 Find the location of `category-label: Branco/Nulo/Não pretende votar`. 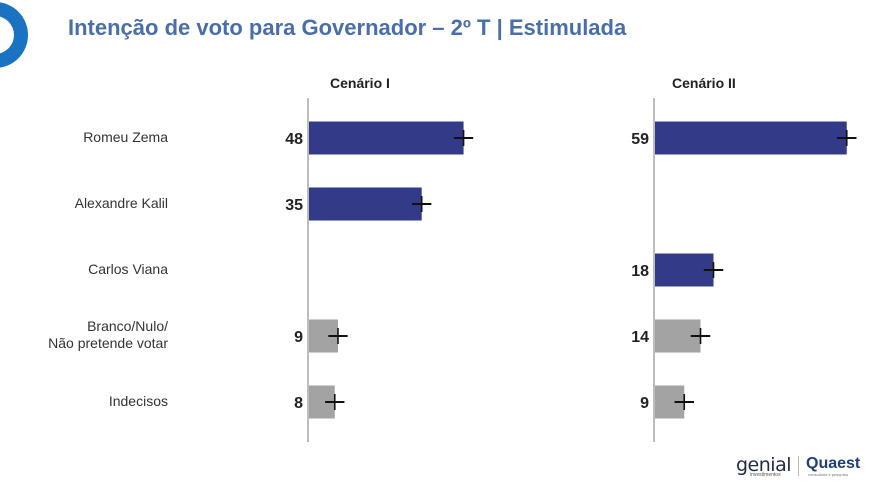

category-label: Branco/Nulo/Não pretende votar is located at coordinates (108, 335).